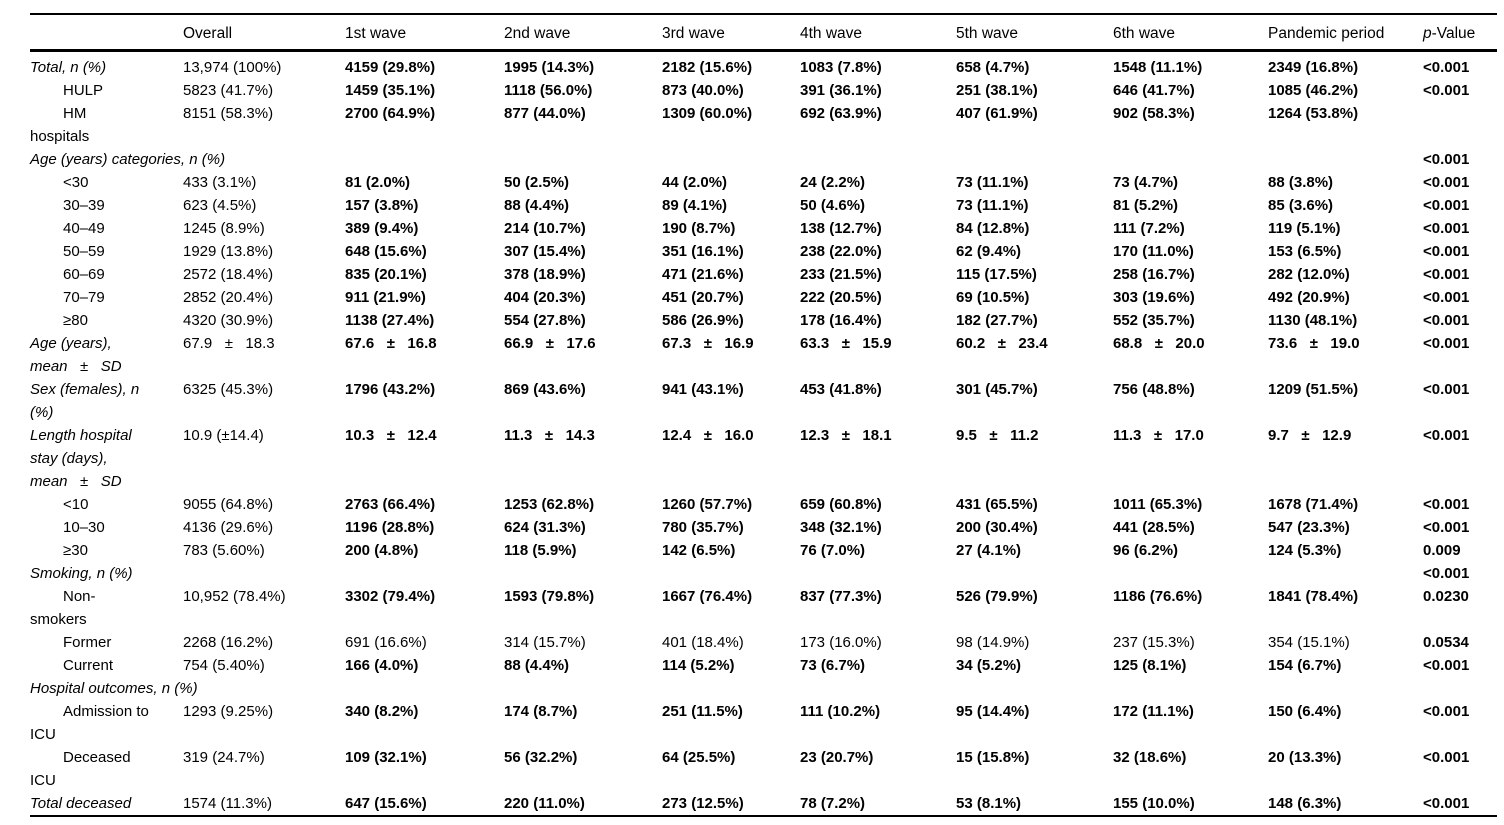  What do you see at coordinates (228, 251) in the screenshot?
I see `cell-overall: 1929 (13.8%)` at bounding box center [228, 251].